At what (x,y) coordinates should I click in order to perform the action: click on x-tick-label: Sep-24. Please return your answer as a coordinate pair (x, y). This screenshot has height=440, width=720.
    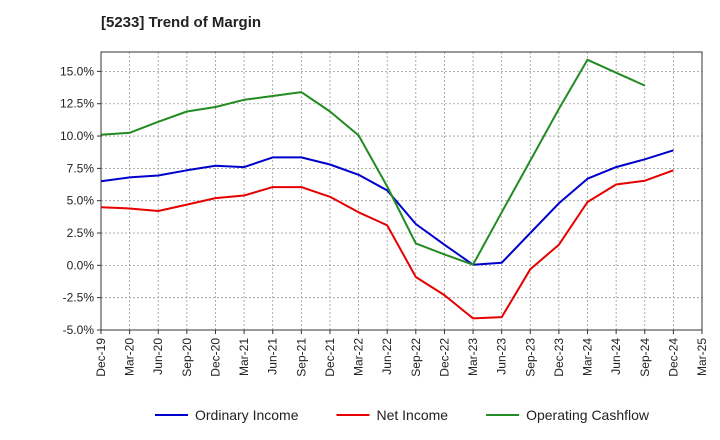
    Looking at the image, I should click on (645, 357).